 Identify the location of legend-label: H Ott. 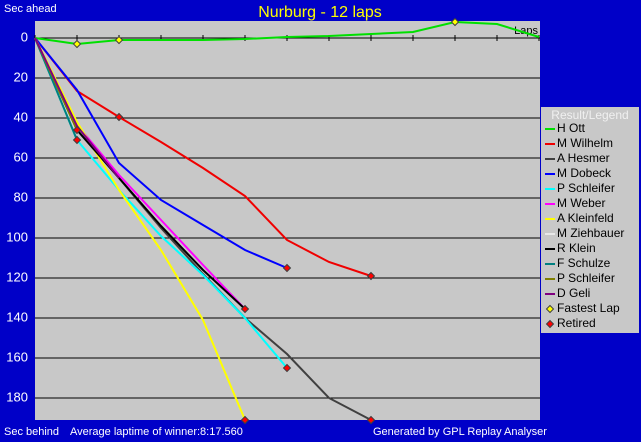
(571, 128).